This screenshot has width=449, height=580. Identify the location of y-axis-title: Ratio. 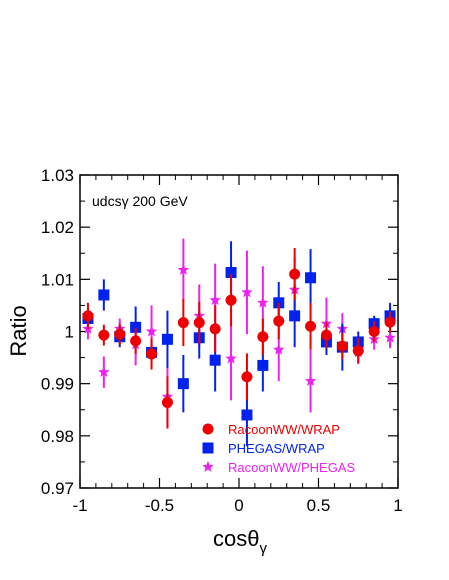
(18, 330).